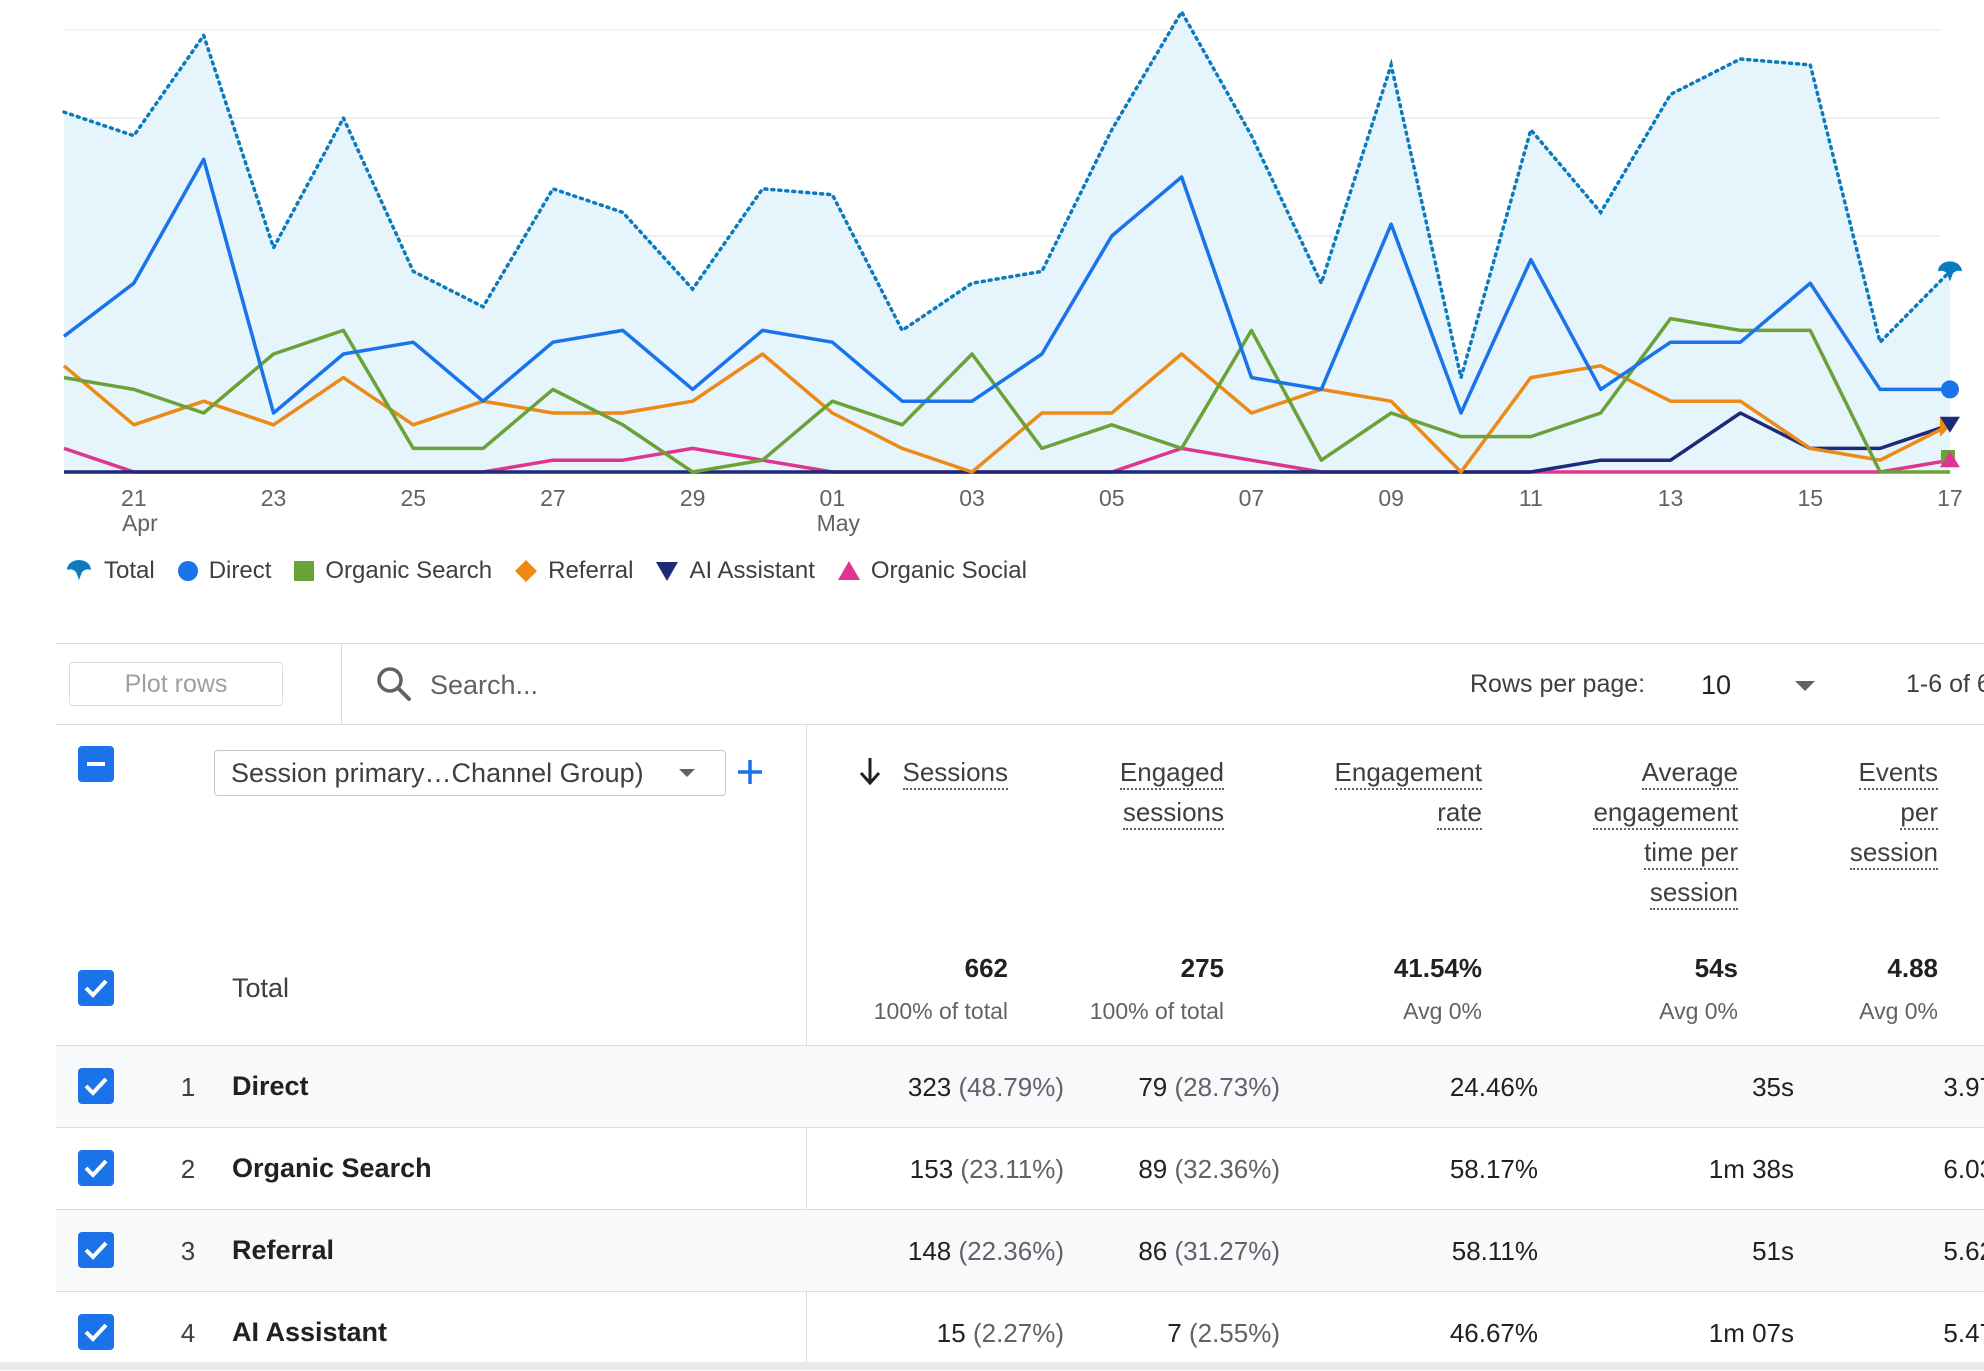  I want to click on search-input, so click(680, 685).